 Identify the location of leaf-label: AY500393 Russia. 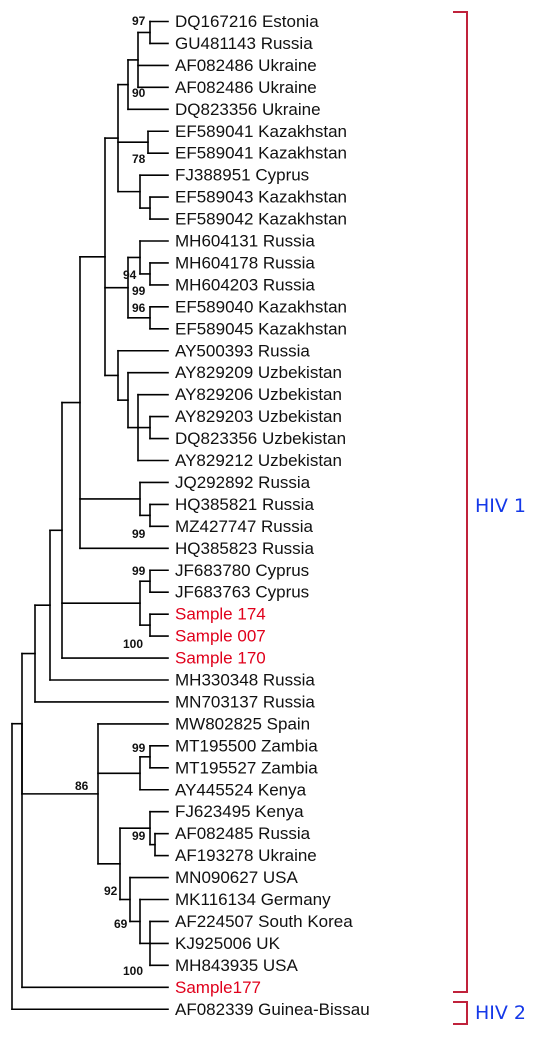
(242, 350).